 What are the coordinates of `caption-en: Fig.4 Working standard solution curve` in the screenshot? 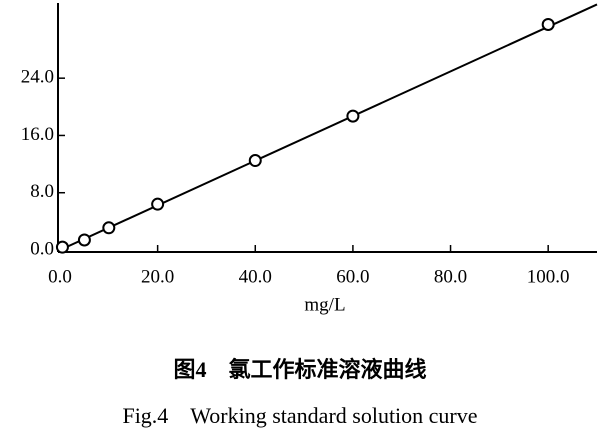 It's located at (299, 415).